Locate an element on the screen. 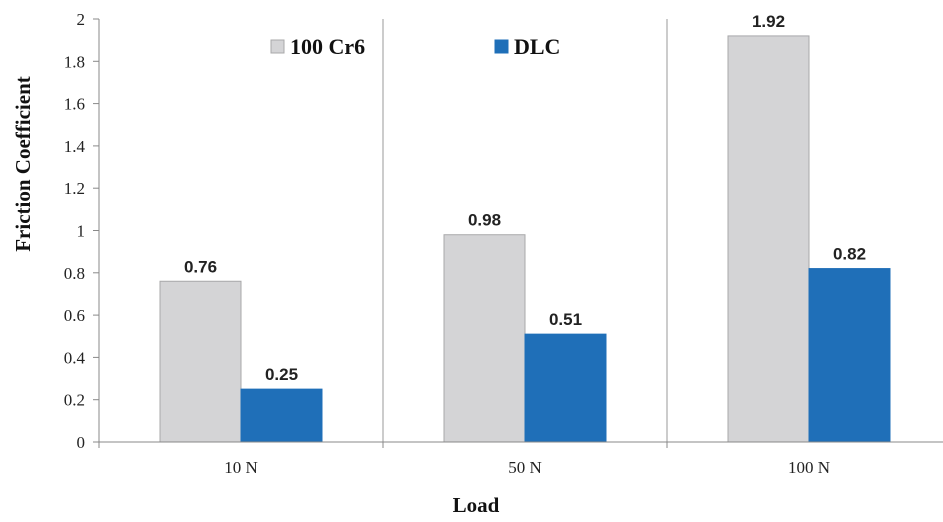 This screenshot has width=943, height=522. legend-label: 100 Cr6 is located at coordinates (327, 46).